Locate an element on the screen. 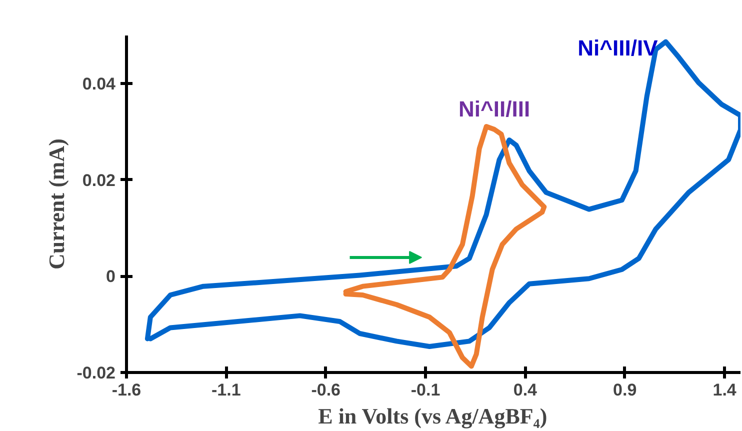 The image size is (742, 431). y-axis-title: Current (mA) is located at coordinates (56, 204).